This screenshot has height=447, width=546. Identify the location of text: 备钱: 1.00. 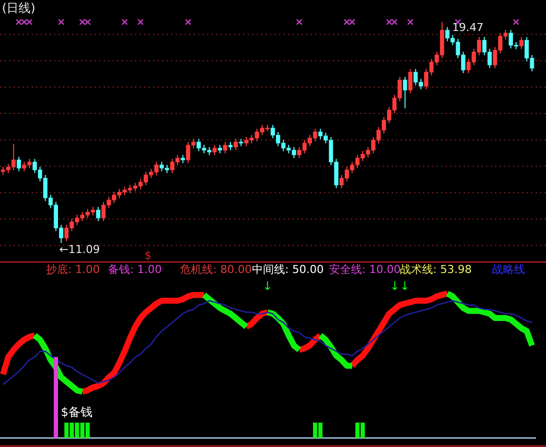
(135, 269).